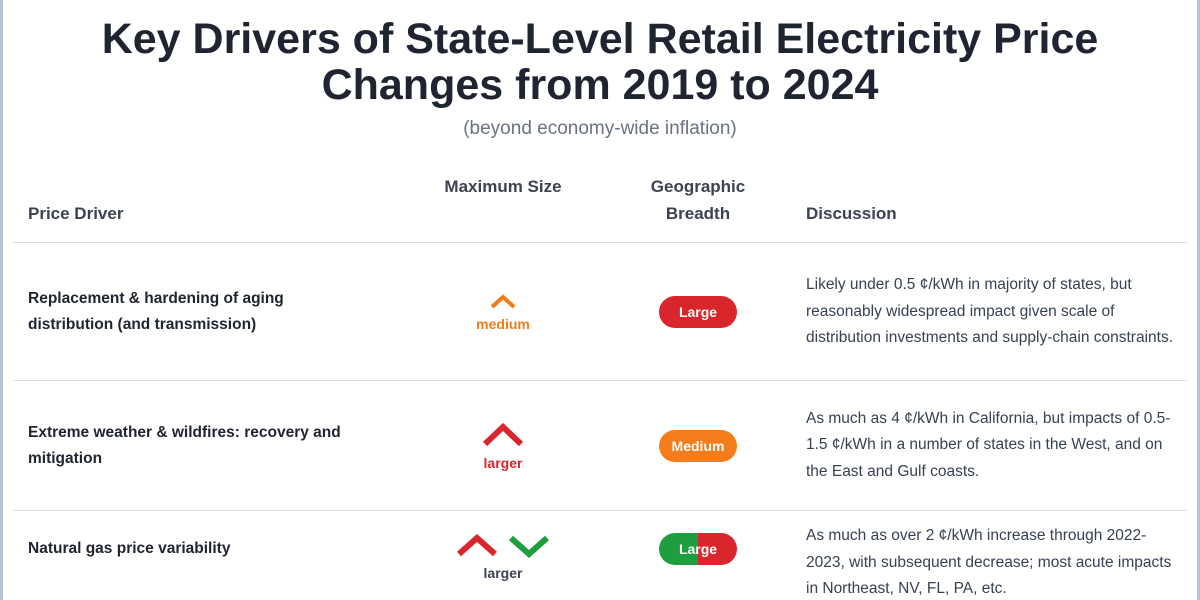  I want to click on breadth-pill: Medium, so click(698, 445).